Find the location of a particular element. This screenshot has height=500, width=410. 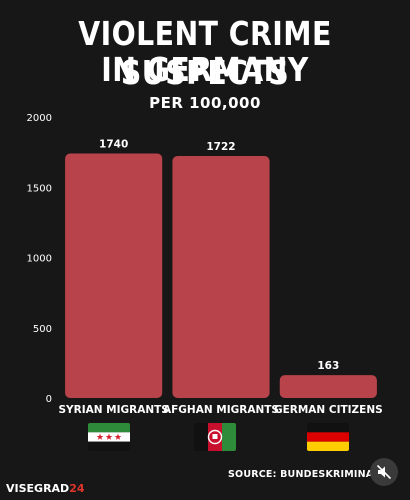

chart-subtitle: PER 100,000 is located at coordinates (205, 103).